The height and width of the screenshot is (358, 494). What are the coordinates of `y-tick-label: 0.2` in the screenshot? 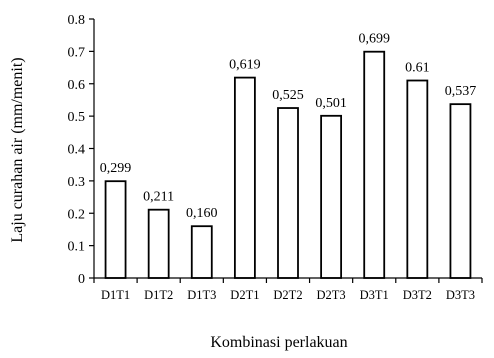 It's located at (77, 214).